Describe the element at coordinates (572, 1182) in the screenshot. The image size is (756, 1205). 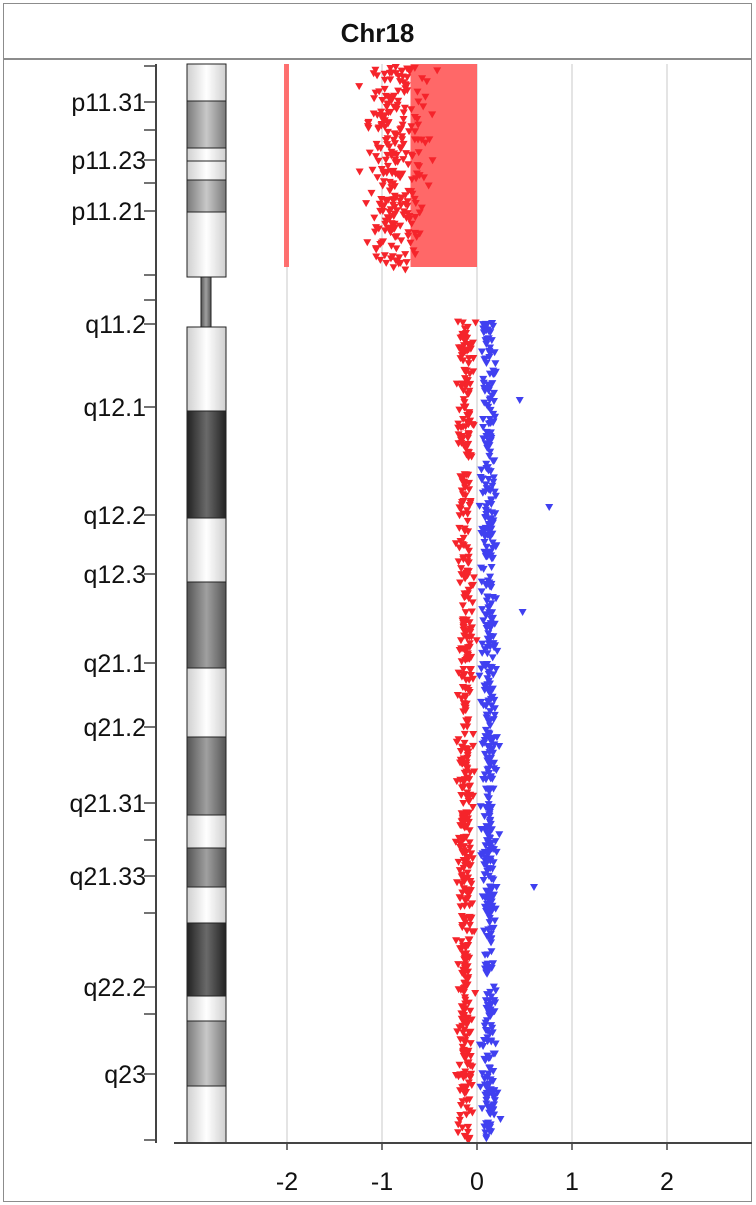
I see `x-tick-label-1: 1` at that location.